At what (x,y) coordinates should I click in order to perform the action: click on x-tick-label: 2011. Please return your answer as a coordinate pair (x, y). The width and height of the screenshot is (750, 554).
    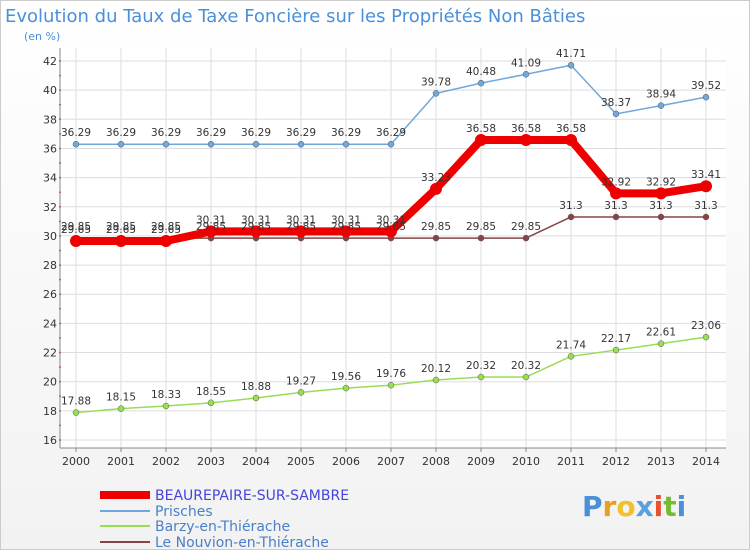
    Looking at the image, I should click on (571, 461).